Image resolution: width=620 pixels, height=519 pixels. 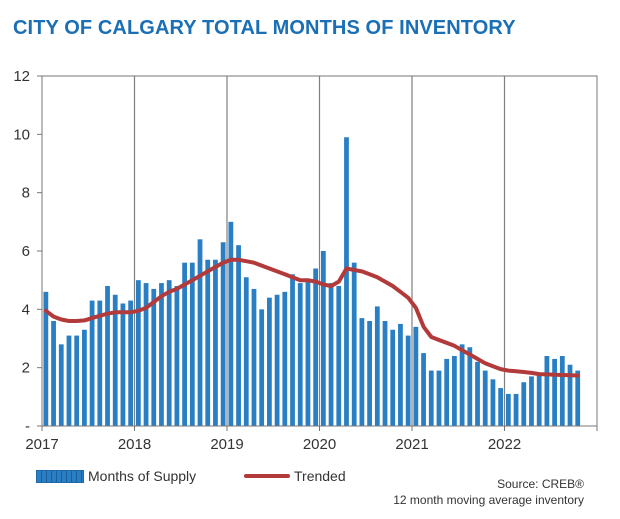 I want to click on y-tick-labels: - 2 4 6 8 10 12, so click(x=21, y=251).